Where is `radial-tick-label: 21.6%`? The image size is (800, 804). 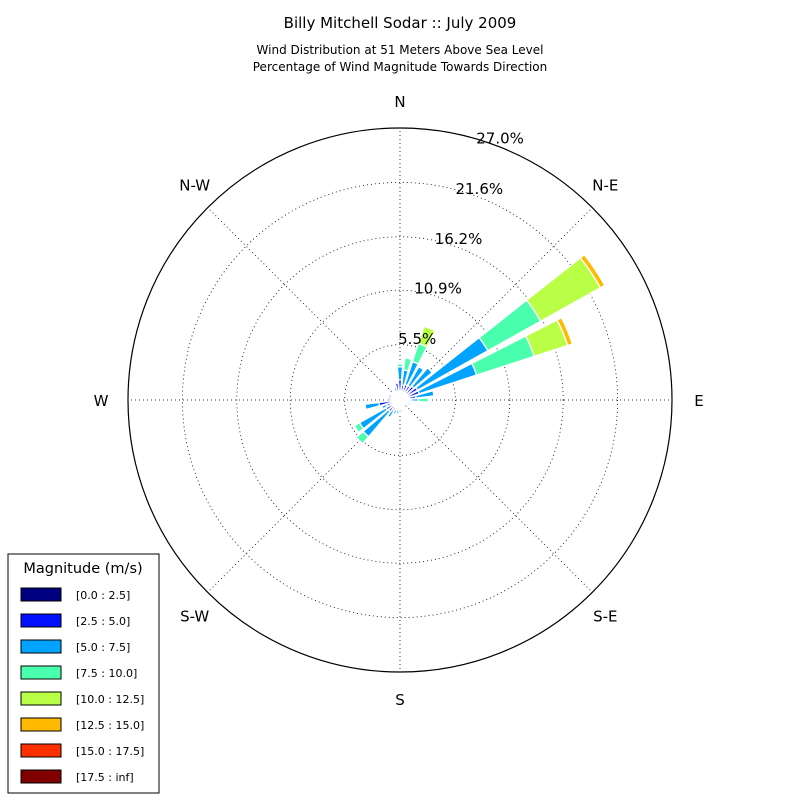 radial-tick-label: 21.6% is located at coordinates (479, 189).